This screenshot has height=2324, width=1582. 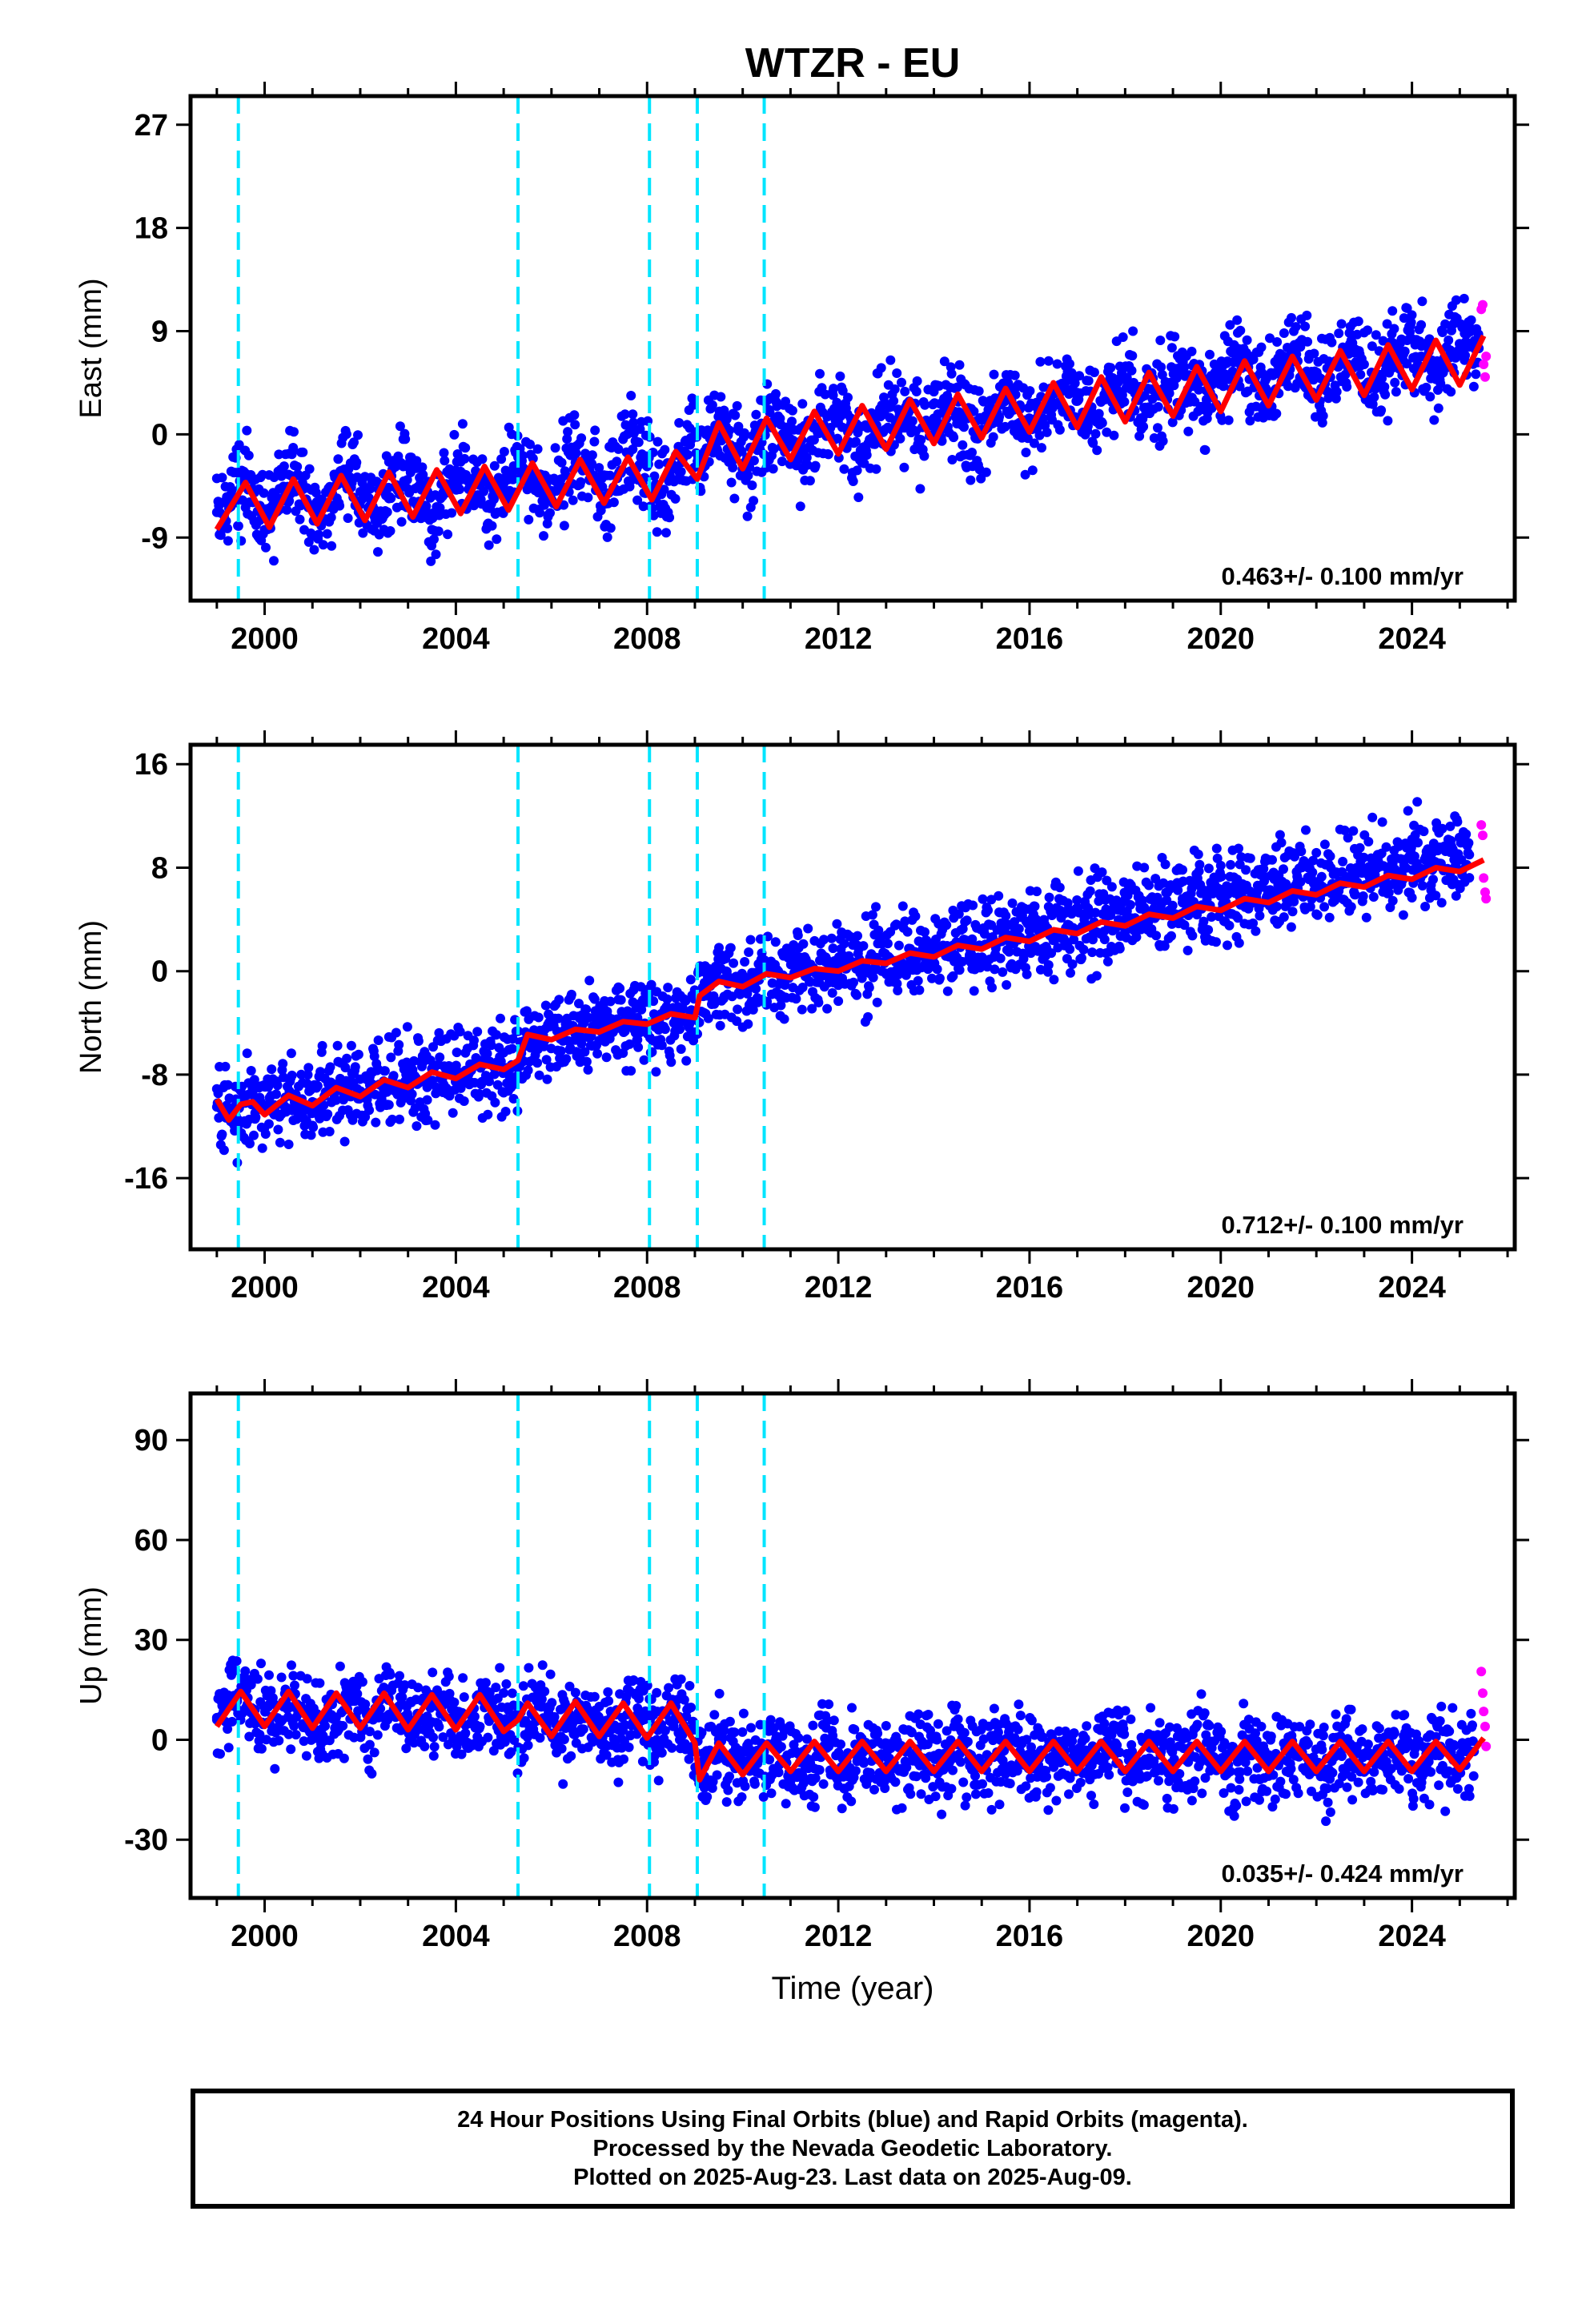 I want to click on east-x-tick-label: 2004, so click(x=456, y=639).